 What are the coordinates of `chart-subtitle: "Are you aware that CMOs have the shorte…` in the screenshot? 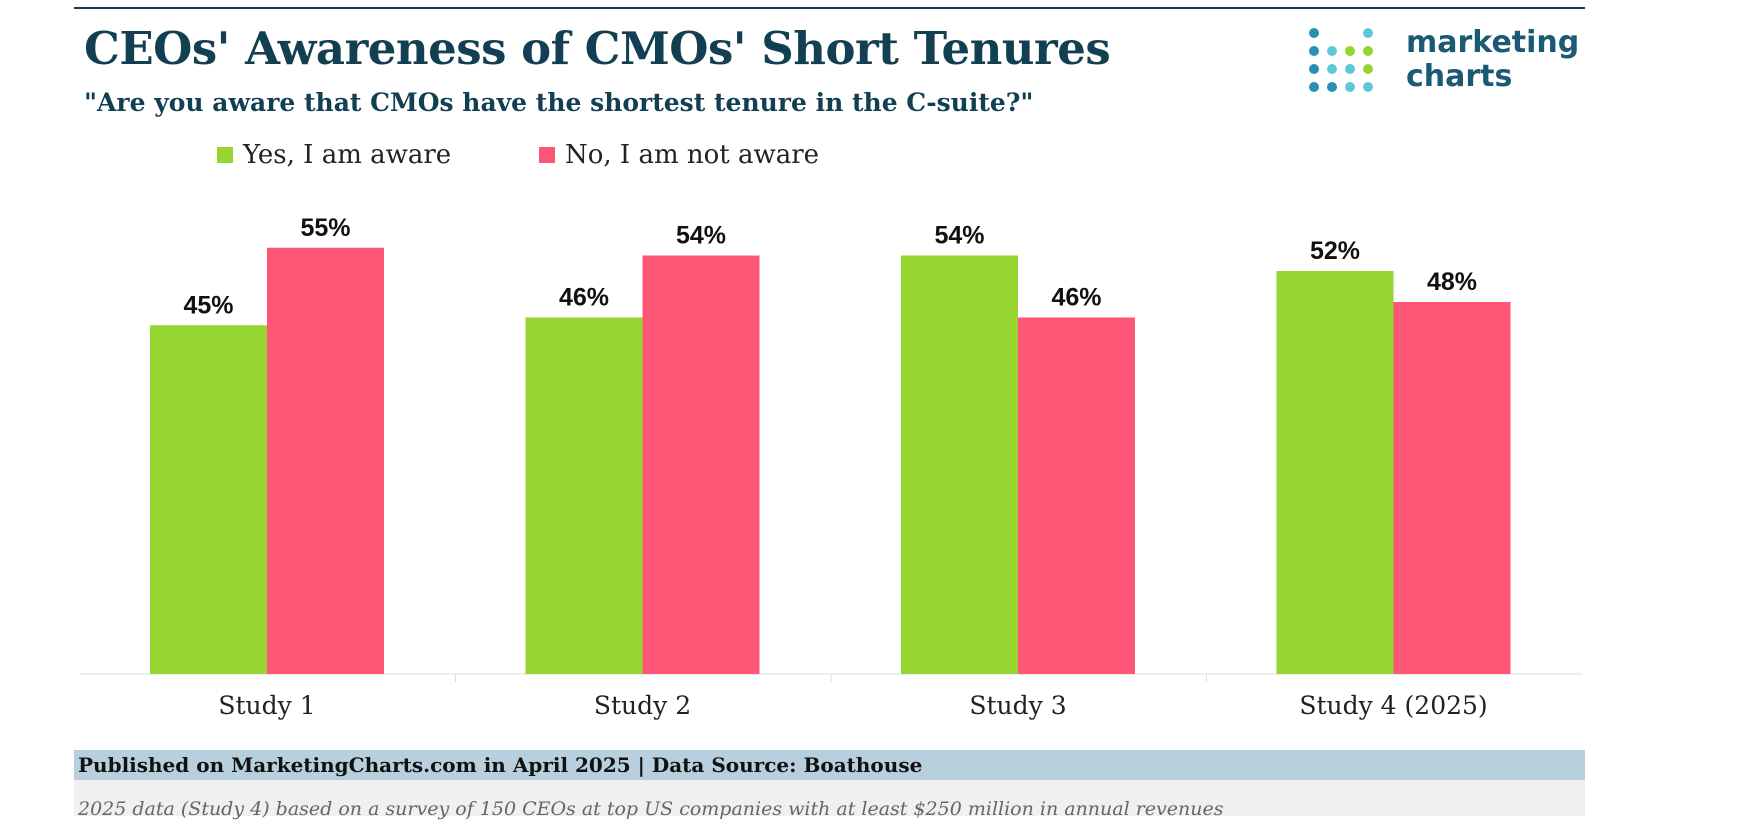 It's located at (559, 102).